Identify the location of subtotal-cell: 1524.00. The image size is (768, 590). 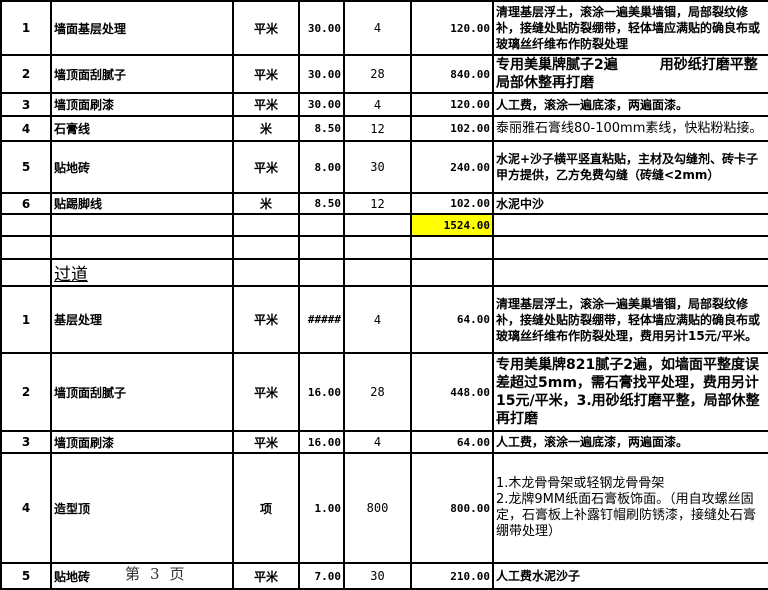
(452, 225).